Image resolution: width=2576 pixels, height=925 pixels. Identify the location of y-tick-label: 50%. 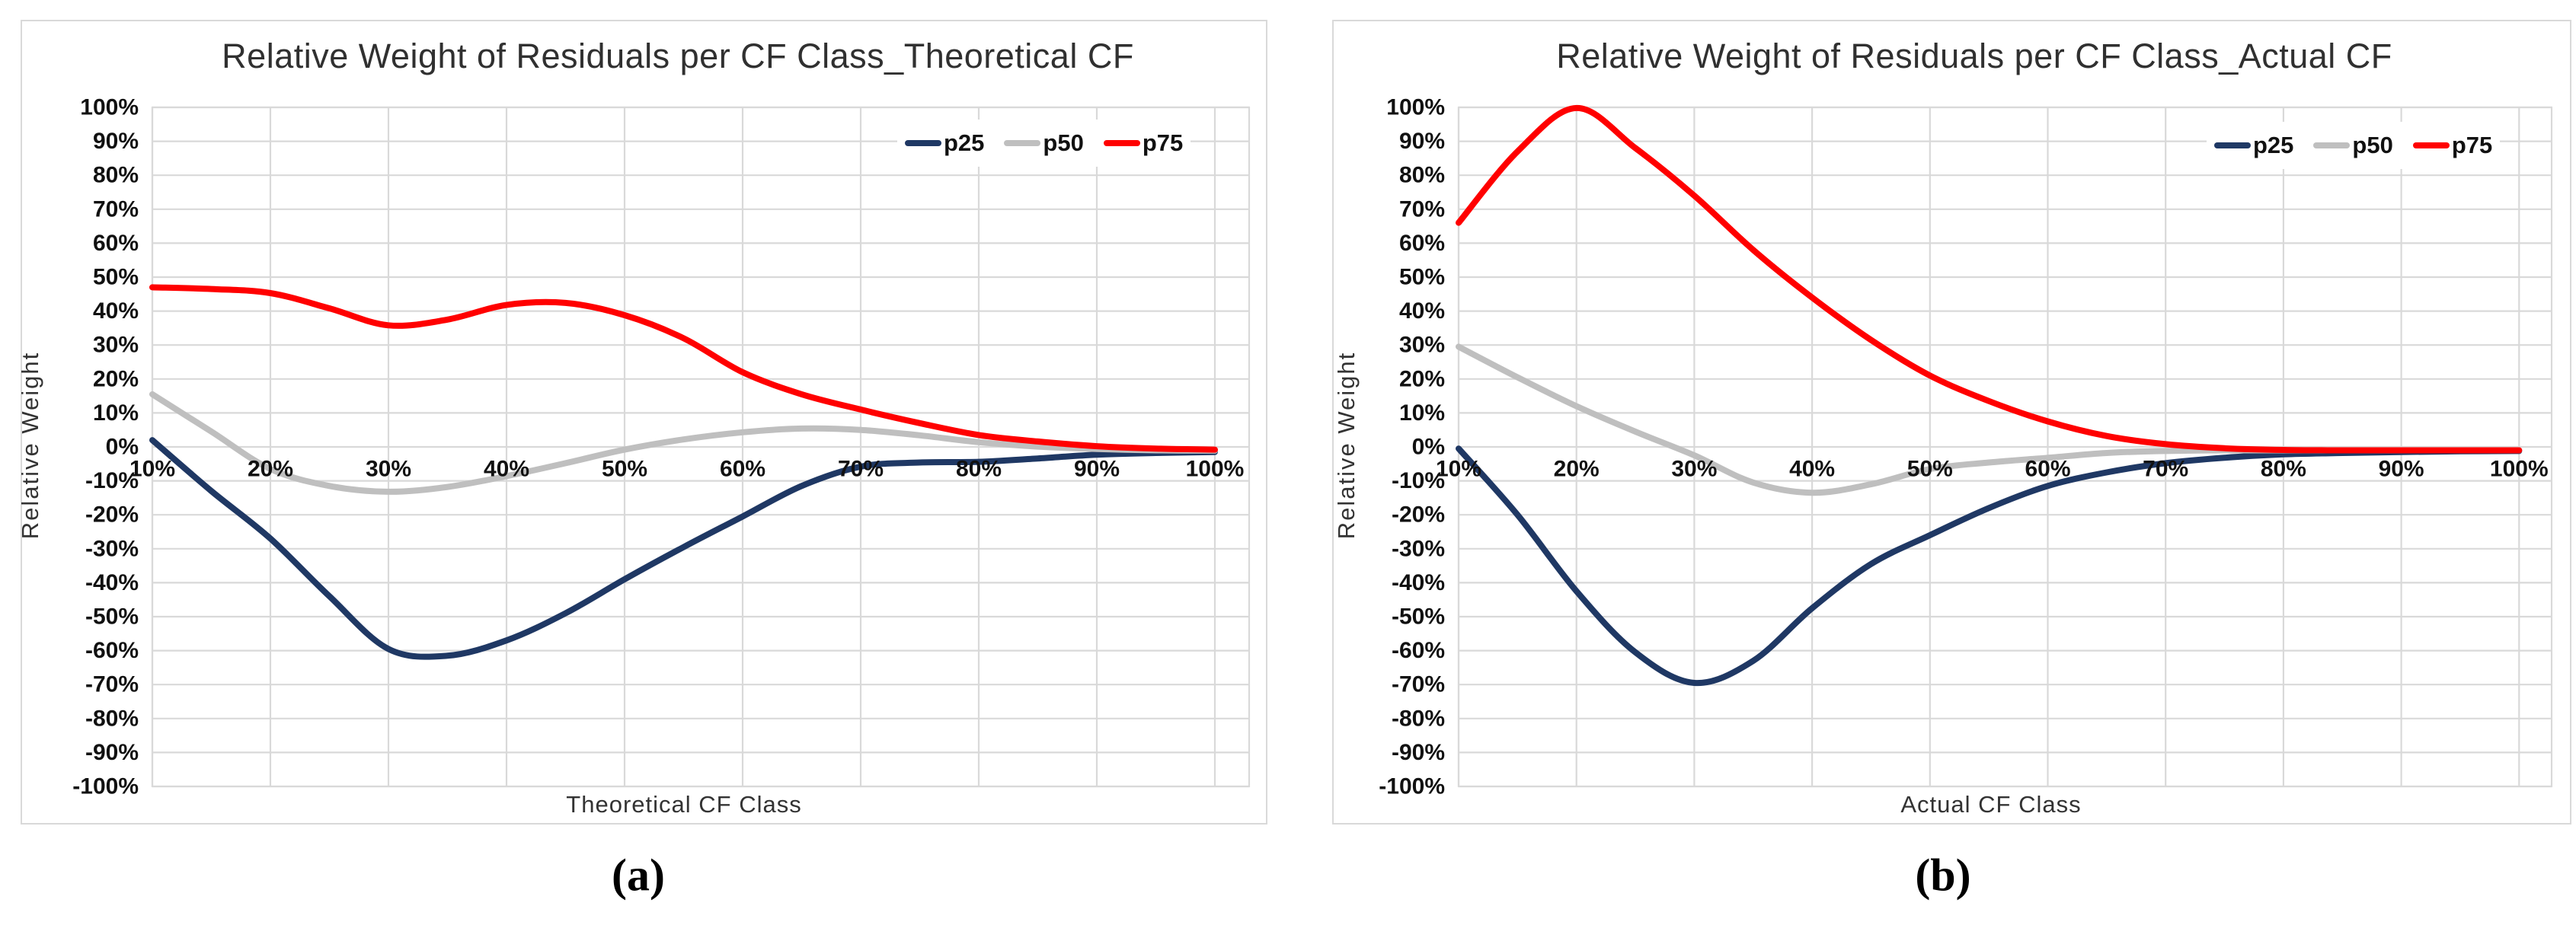
(1422, 277).